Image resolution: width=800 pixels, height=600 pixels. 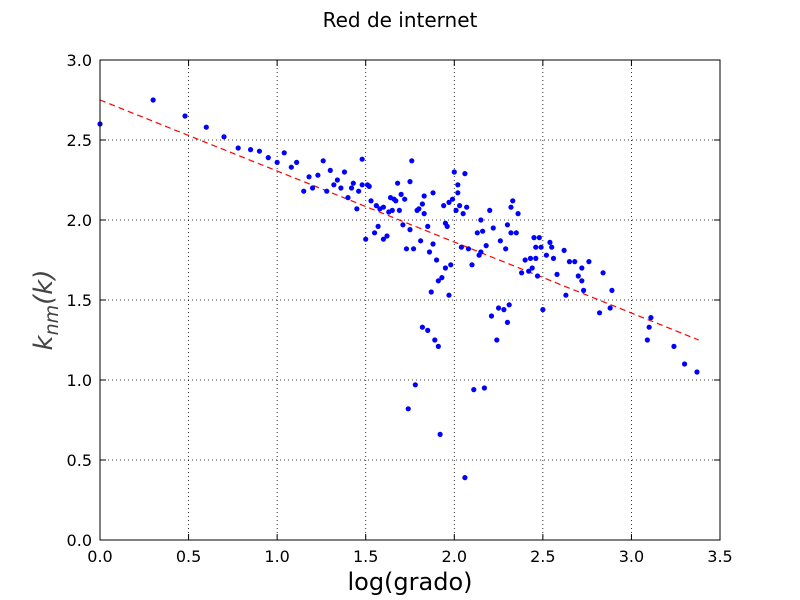 I want to click on y-axis-label: knm(k), so click(x=46, y=310).